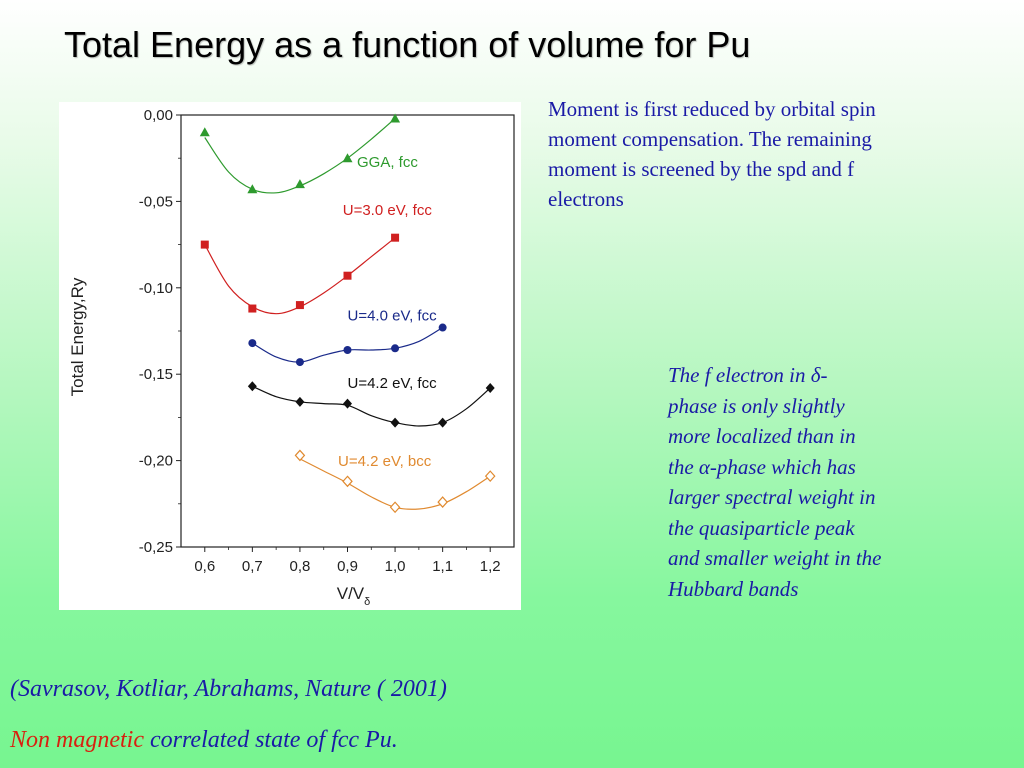 This screenshot has width=1024, height=768. I want to click on y-tick-label: 0,00, so click(158, 115).